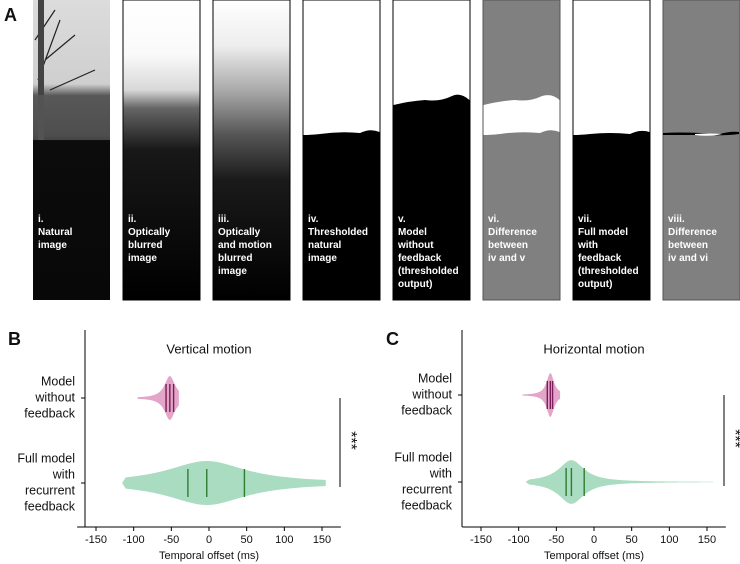  What do you see at coordinates (688, 258) in the screenshot?
I see `image-label: iv and vi` at bounding box center [688, 258].